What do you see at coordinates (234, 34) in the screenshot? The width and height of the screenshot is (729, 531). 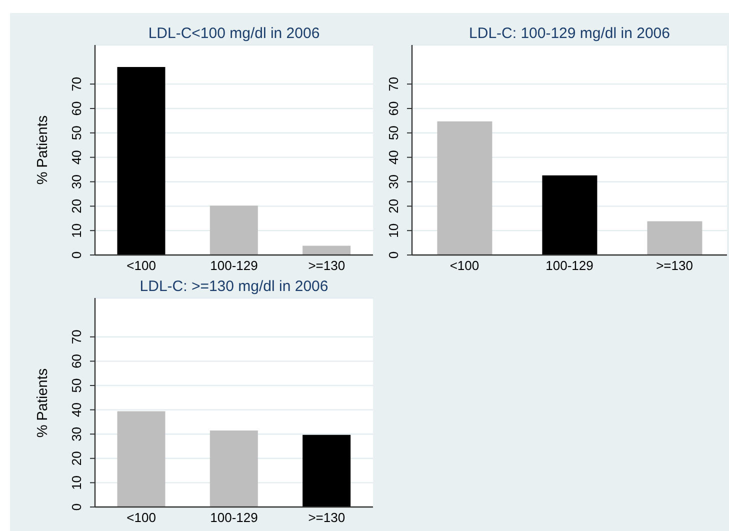 I see `chart-title: LDL-C<100 mg/dl in 2006` at bounding box center [234, 34].